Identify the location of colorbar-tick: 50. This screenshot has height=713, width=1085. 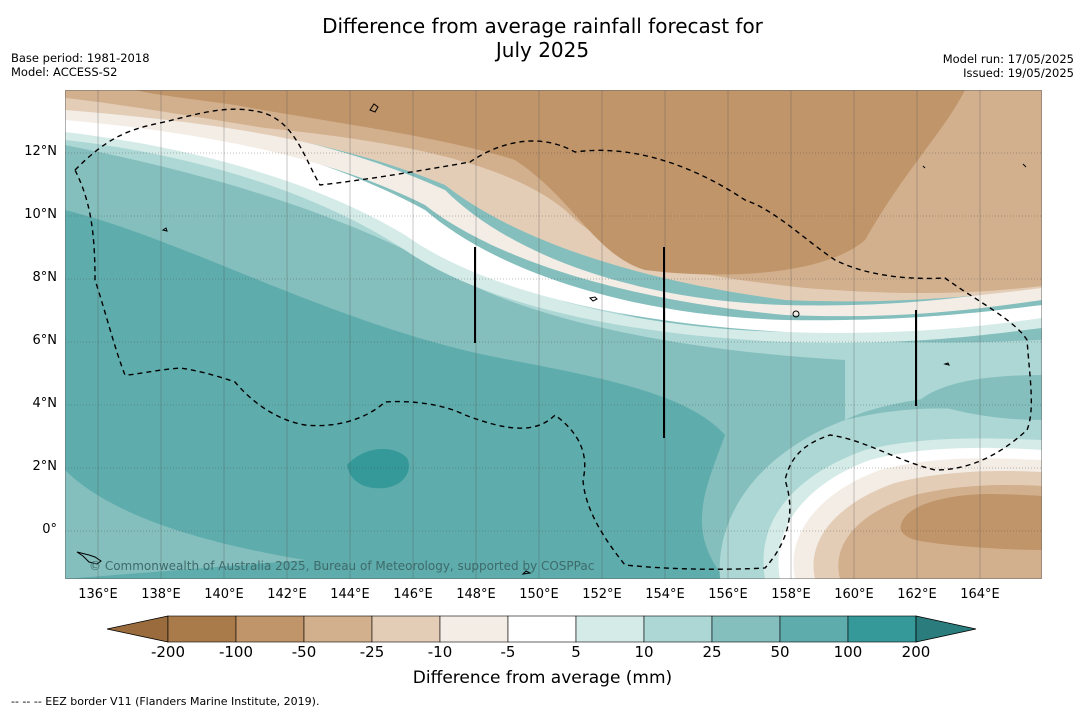
(780, 652).